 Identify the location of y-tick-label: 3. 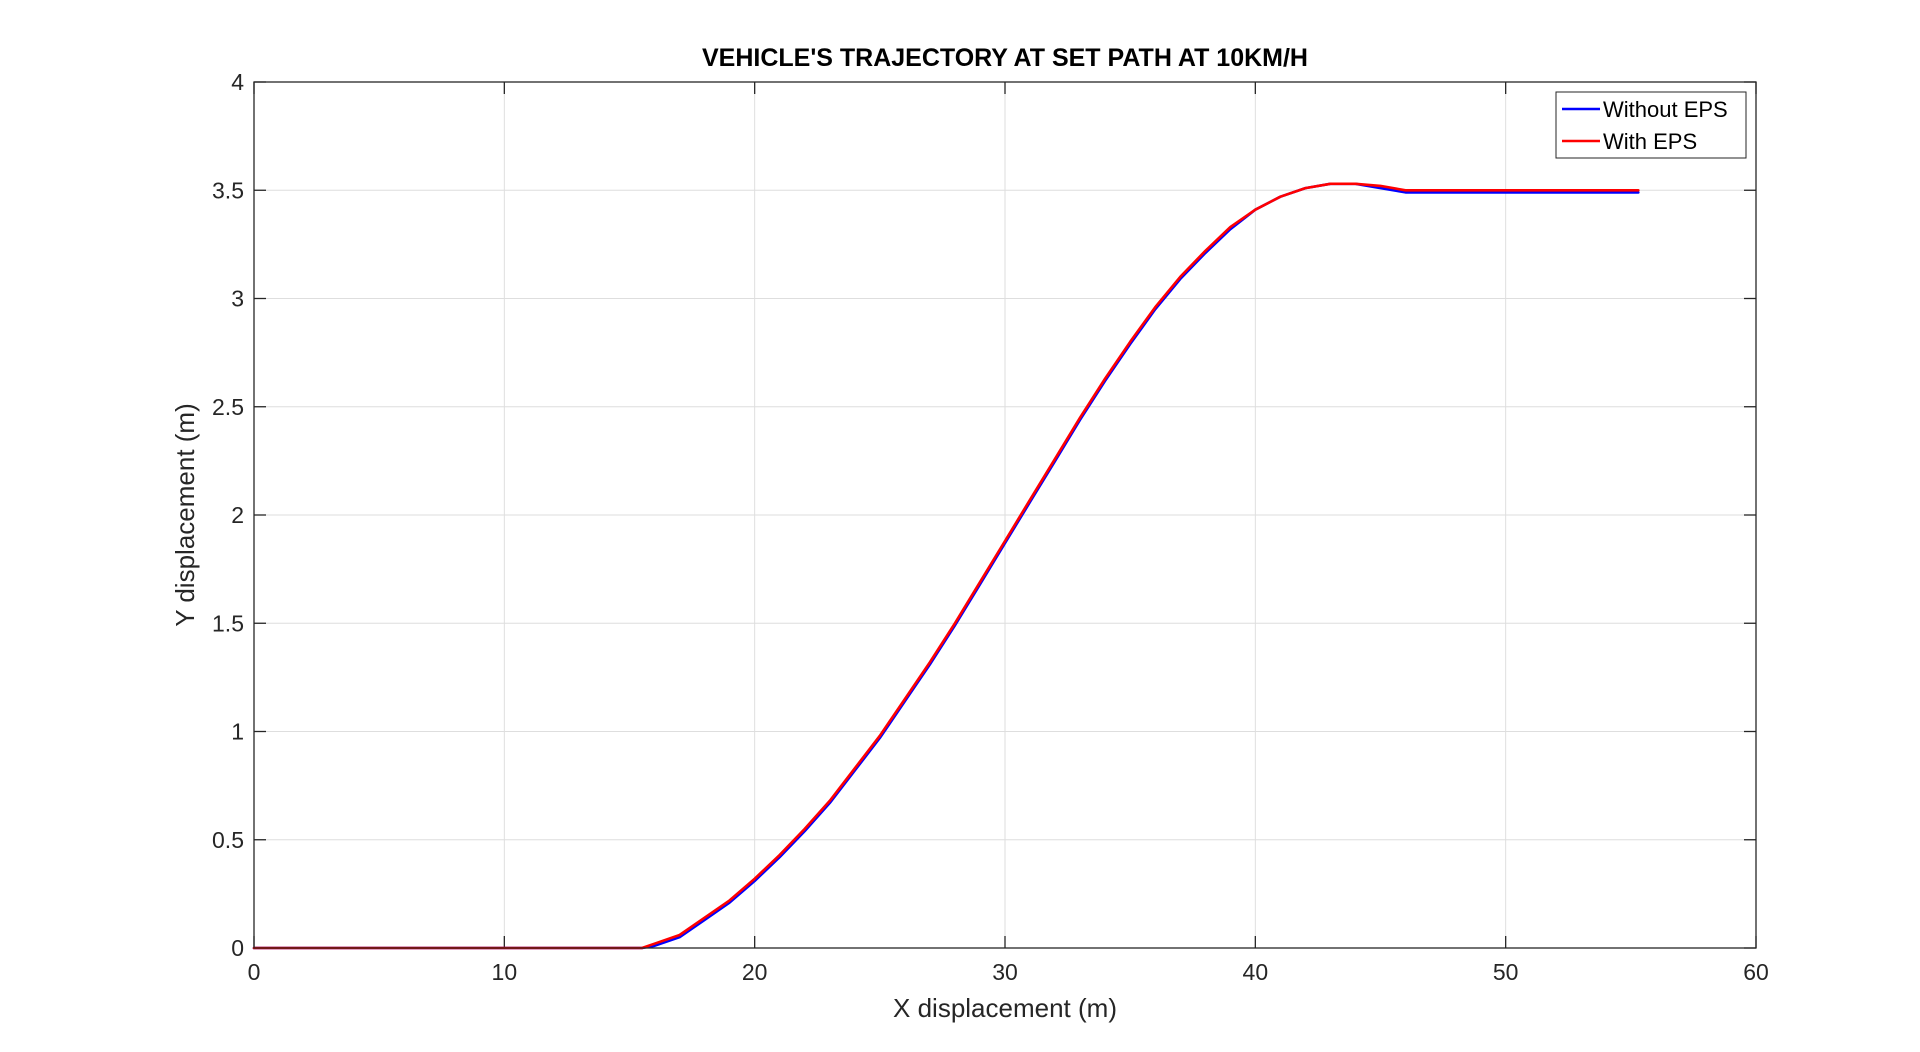
(237, 299).